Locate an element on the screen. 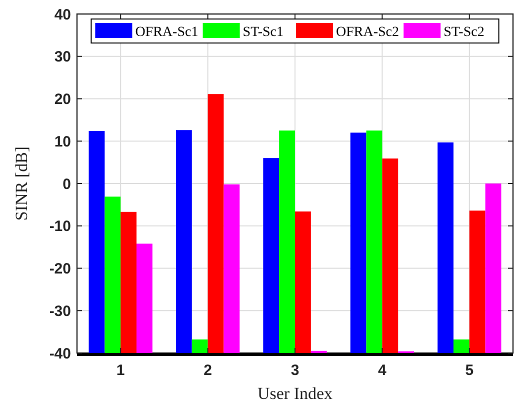 The height and width of the screenshot is (408, 527). legend-label: ST-Sc1 is located at coordinates (263, 32).